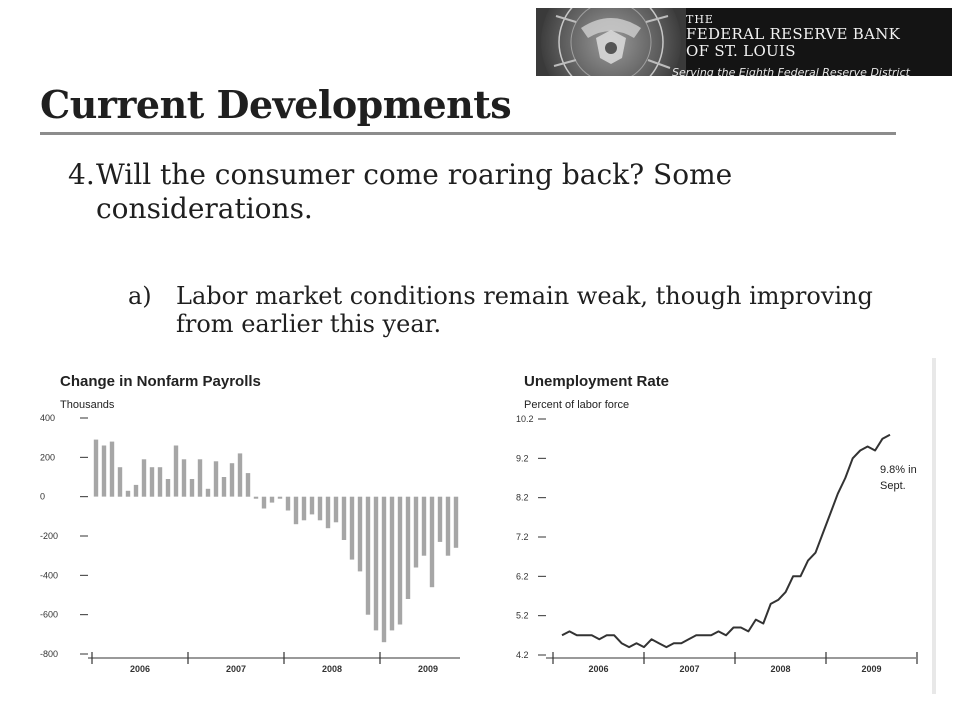  What do you see at coordinates (49, 536) in the screenshot?
I see `y-tick-label: -200` at bounding box center [49, 536].